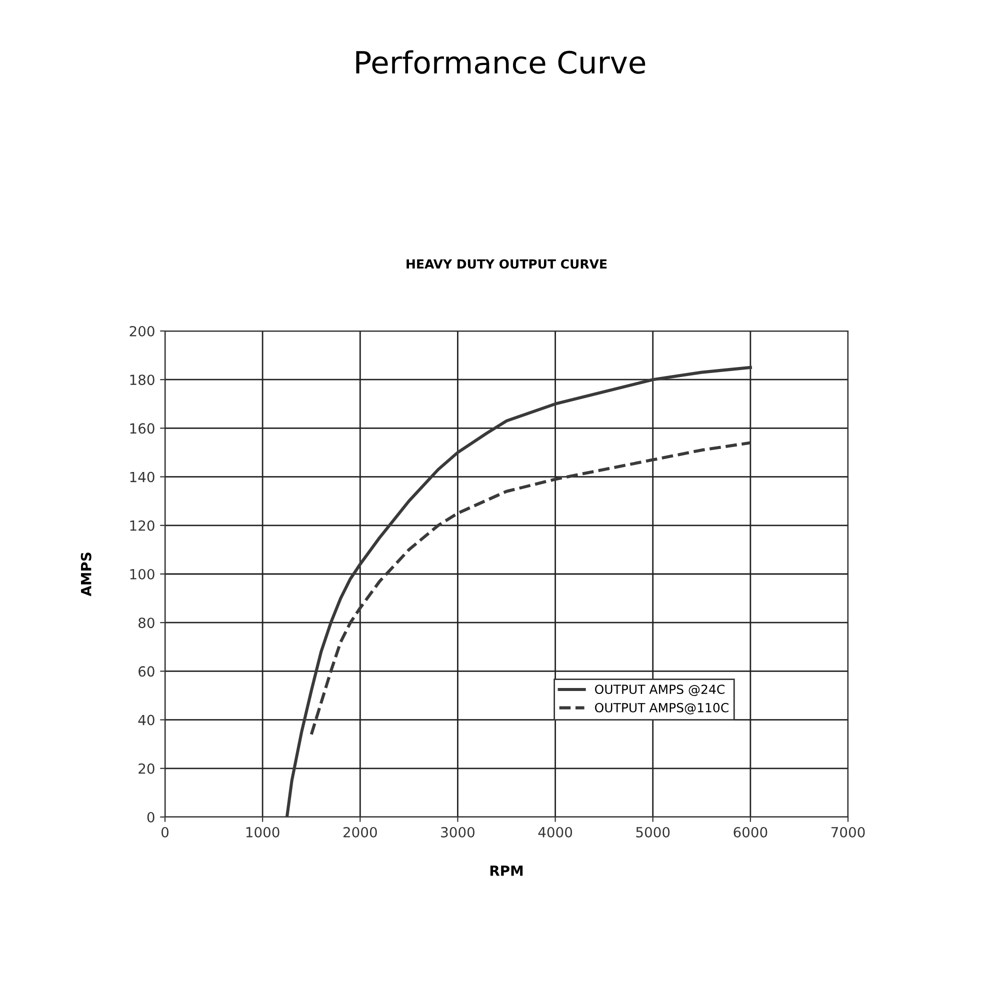  I want to click on x-tick-label: 7000, so click(848, 832).